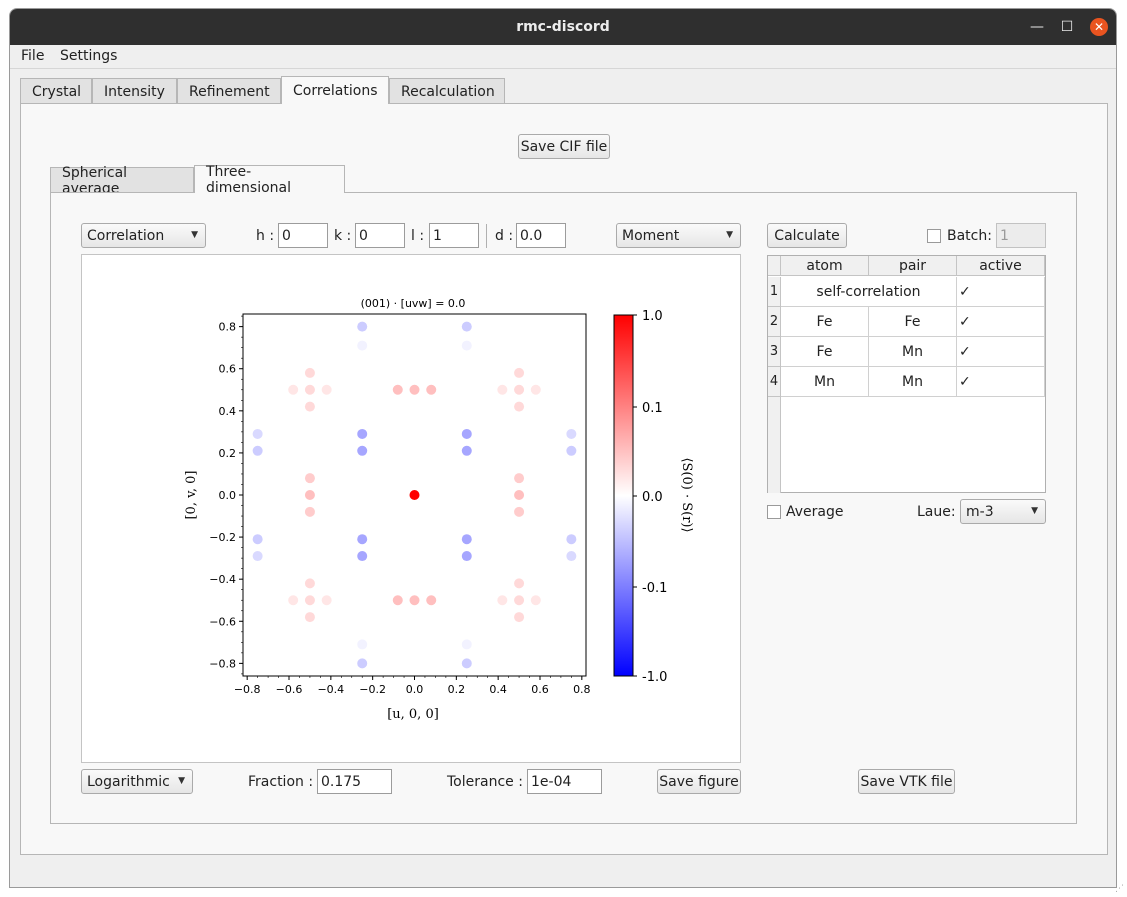 The height and width of the screenshot is (897, 1127). I want to click on separator, so click(486, 236).